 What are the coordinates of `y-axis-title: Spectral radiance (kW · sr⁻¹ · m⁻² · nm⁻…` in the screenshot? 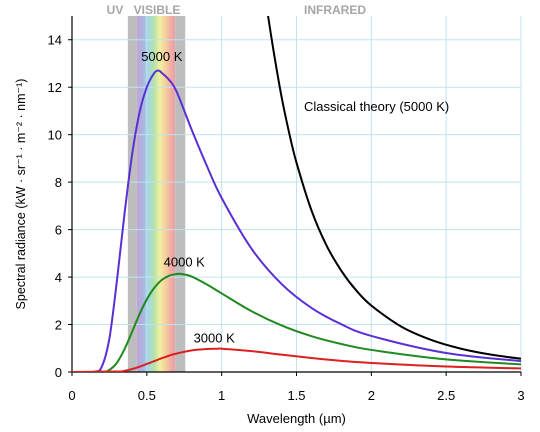 It's located at (21, 194).